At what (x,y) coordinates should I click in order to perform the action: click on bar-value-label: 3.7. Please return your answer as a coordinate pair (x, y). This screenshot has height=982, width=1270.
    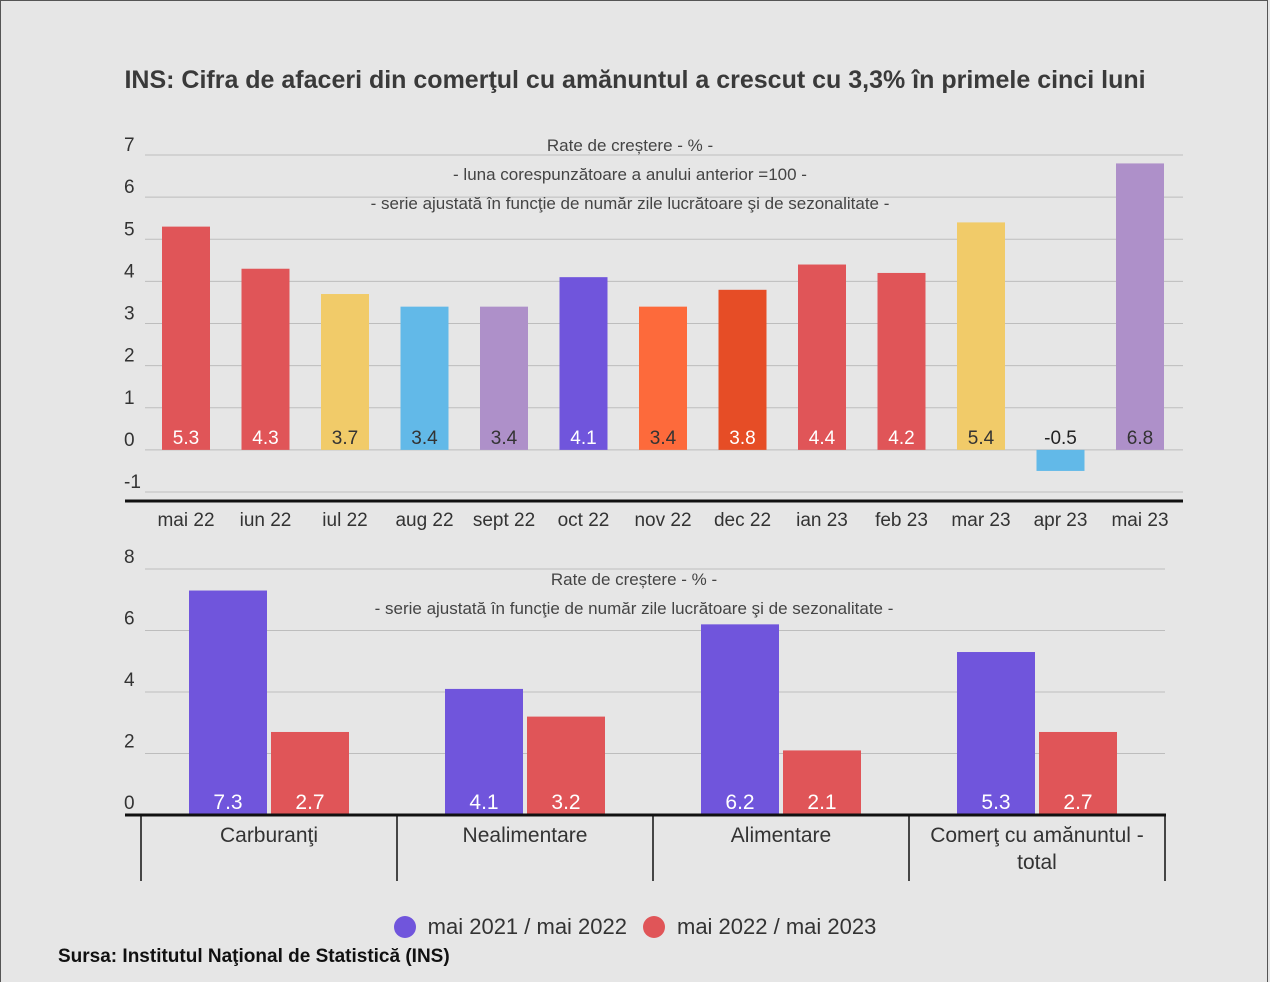
    Looking at the image, I should click on (345, 438).